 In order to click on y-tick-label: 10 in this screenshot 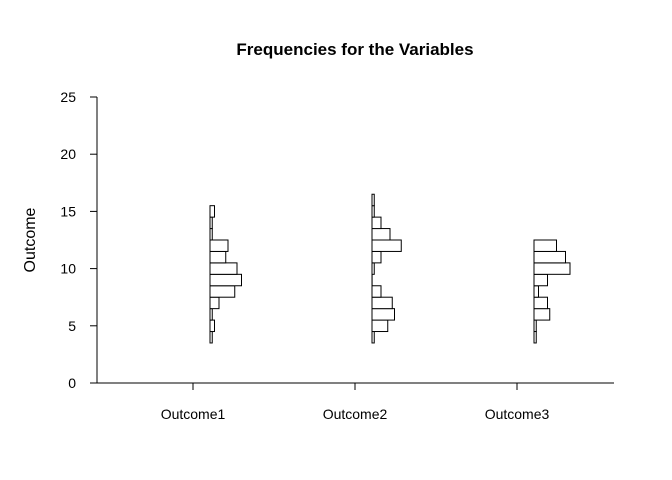, I will do `click(68, 269)`.